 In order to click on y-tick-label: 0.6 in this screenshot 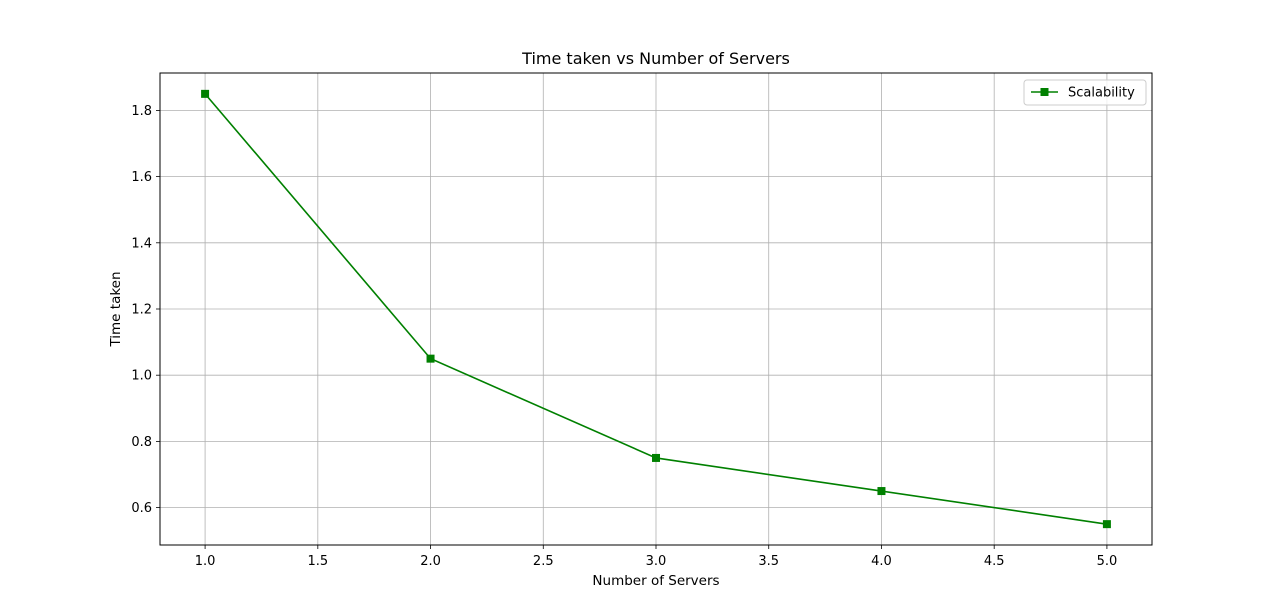, I will do `click(141, 508)`.